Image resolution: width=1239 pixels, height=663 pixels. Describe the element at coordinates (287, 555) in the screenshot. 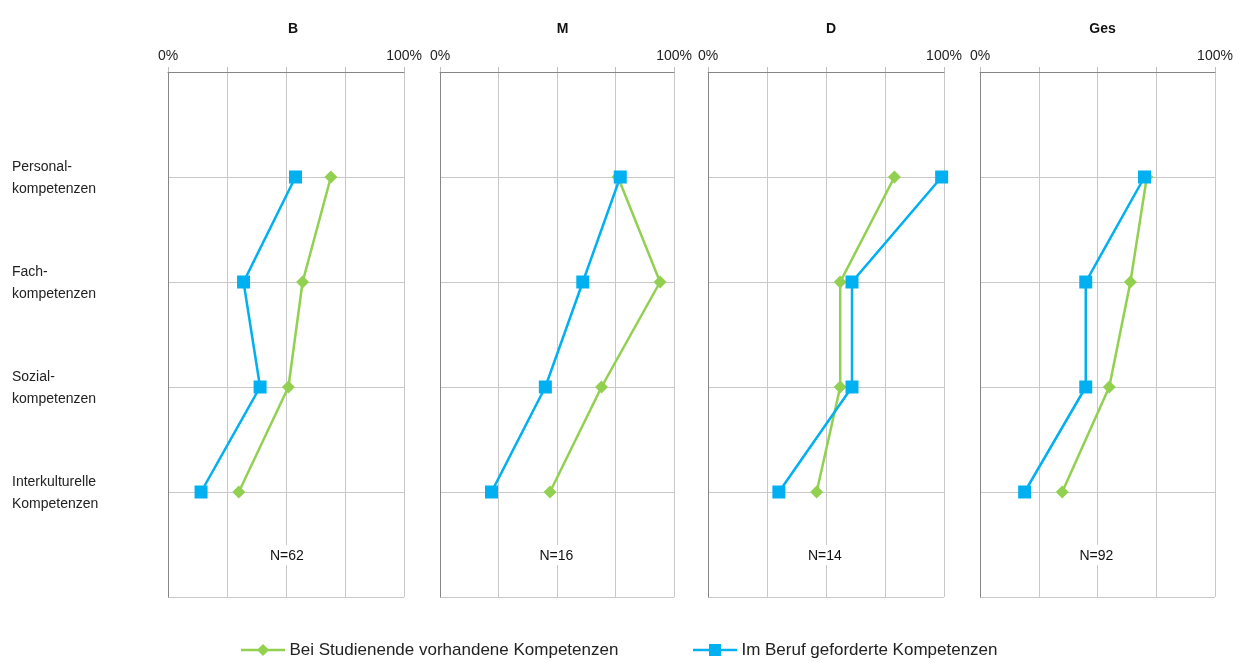

I see `annotation: N=62` at that location.